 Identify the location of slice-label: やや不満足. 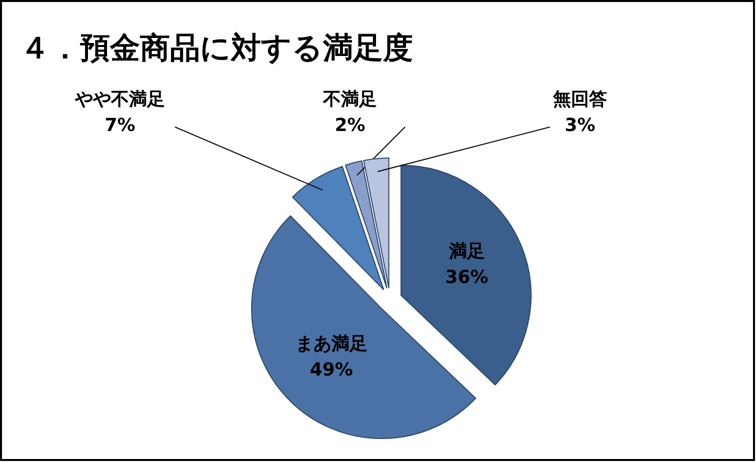
(119, 99).